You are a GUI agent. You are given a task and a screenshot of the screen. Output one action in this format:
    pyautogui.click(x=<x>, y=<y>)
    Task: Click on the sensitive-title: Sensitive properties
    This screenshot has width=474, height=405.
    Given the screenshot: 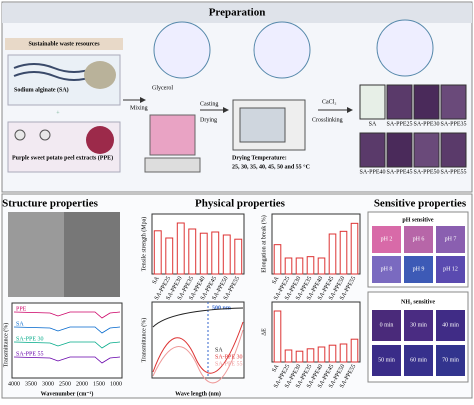 What is the action you would take?
    pyautogui.click(x=420, y=204)
    